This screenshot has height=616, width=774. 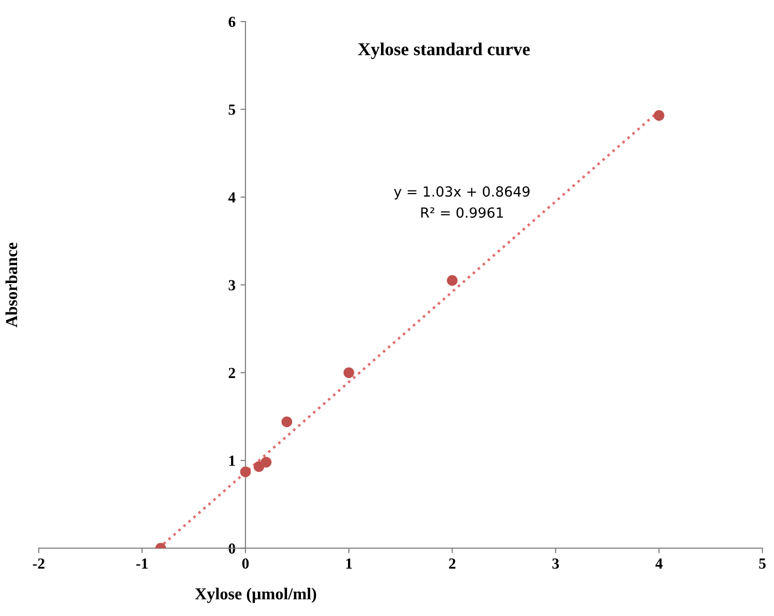 What do you see at coordinates (659, 563) in the screenshot?
I see `x-tick-label: 4` at bounding box center [659, 563].